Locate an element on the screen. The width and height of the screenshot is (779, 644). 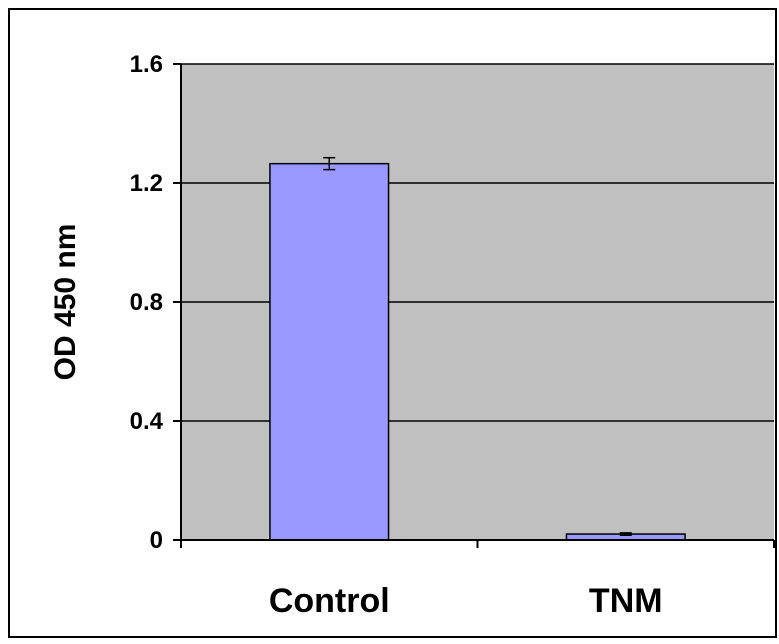
y-tick-labels: 0 0.4 0.8 1.2 1.6 is located at coordinates (147, 302).